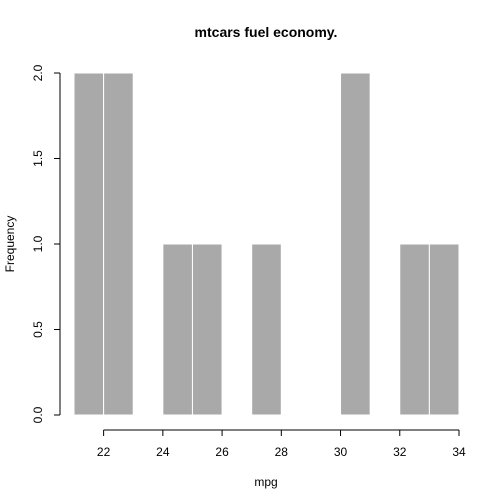  What do you see at coordinates (38, 329) in the screenshot?
I see `y-tick-label: 0.5` at bounding box center [38, 329].